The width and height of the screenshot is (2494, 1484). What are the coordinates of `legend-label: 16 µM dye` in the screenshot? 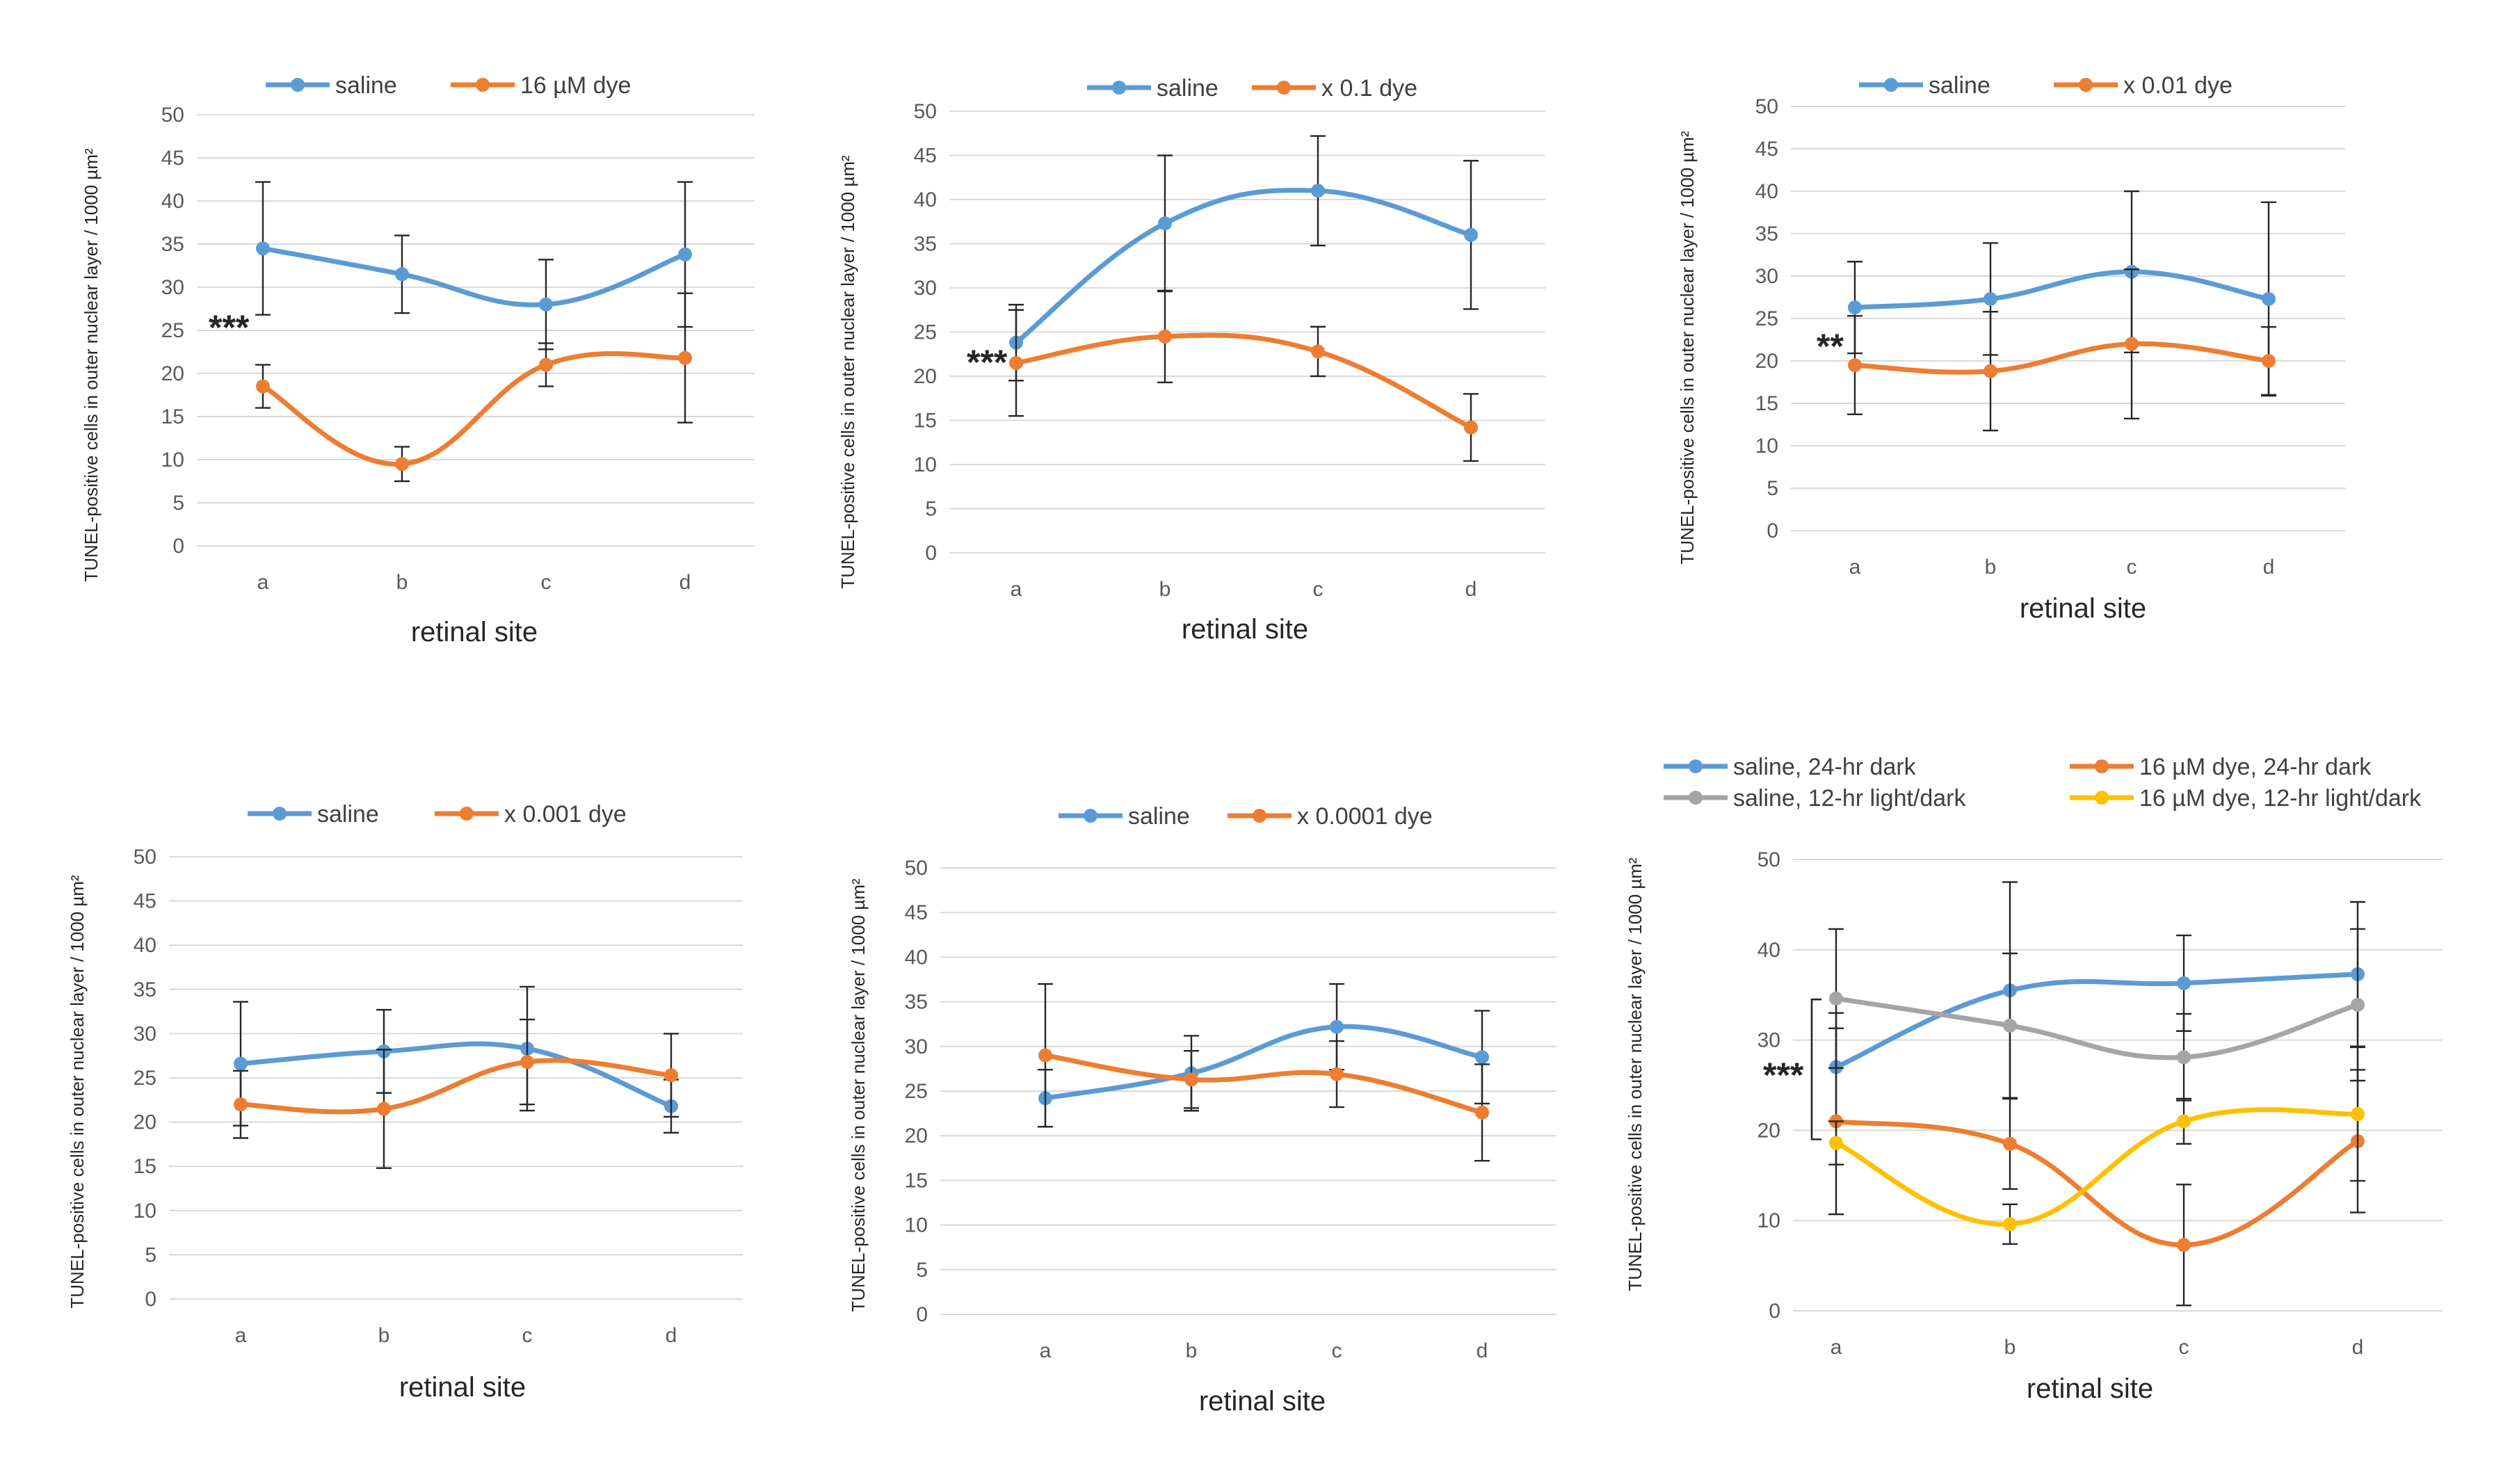 It's located at (575, 85).